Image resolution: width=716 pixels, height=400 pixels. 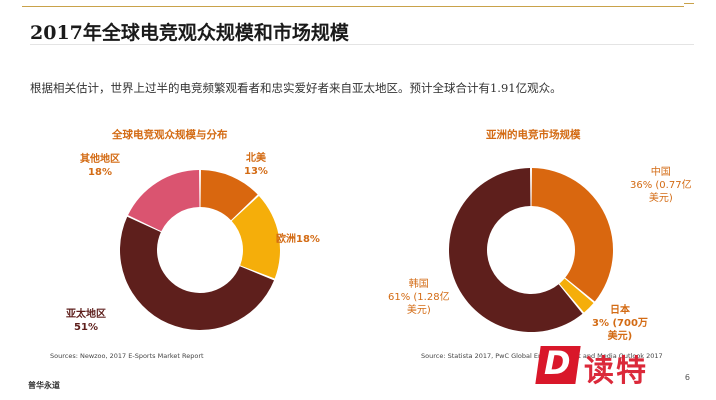 I want to click on title-divider, so click(x=362, y=44).